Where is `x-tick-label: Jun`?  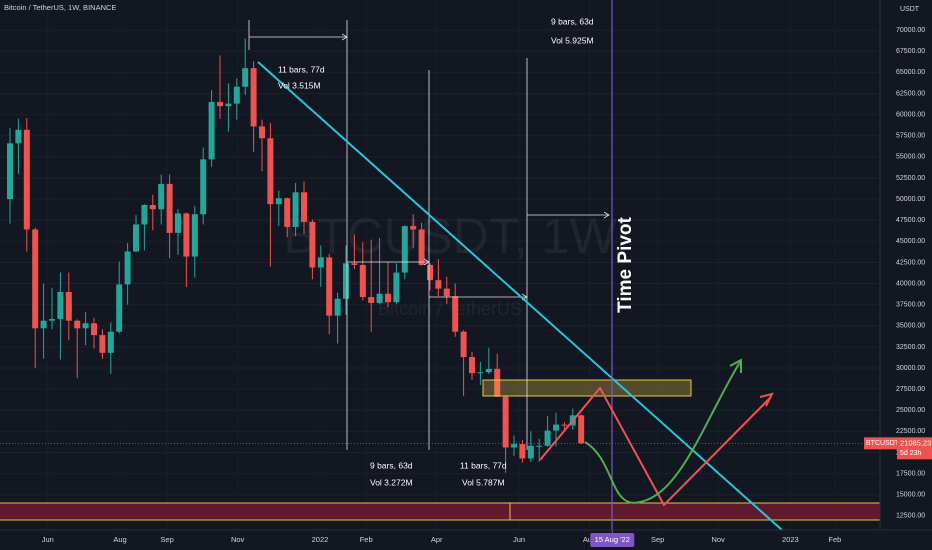
x-tick-label: Jun is located at coordinates (48, 539).